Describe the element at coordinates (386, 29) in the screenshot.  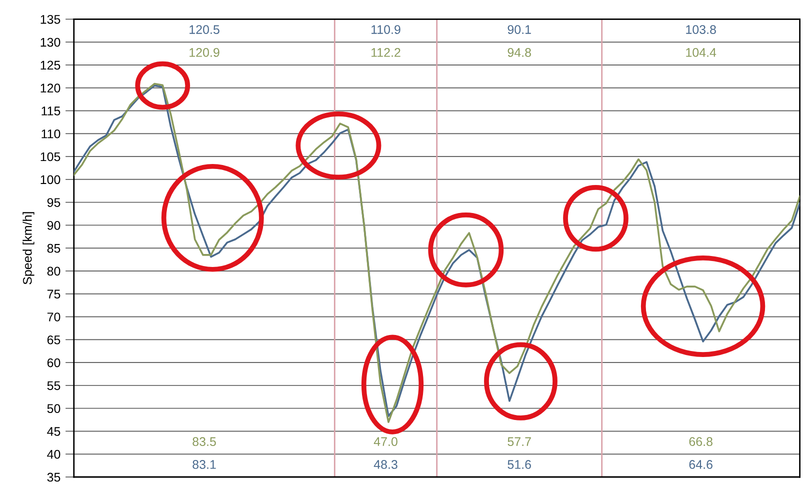
I see `annotation: 110.9` at that location.